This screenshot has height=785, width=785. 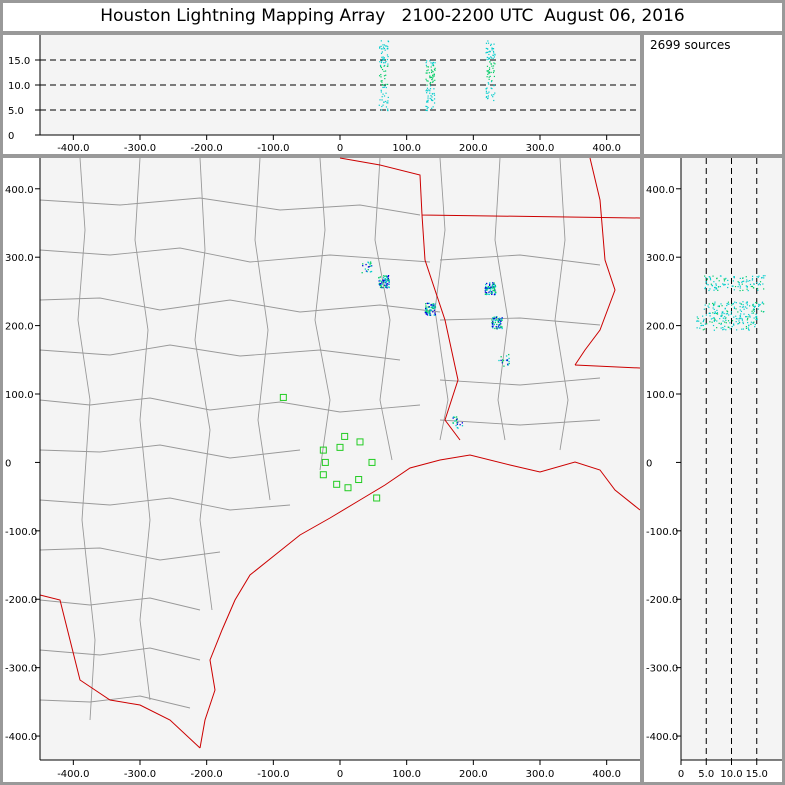 I want to click on map-y-tick-label: 0, so click(x=8, y=463).